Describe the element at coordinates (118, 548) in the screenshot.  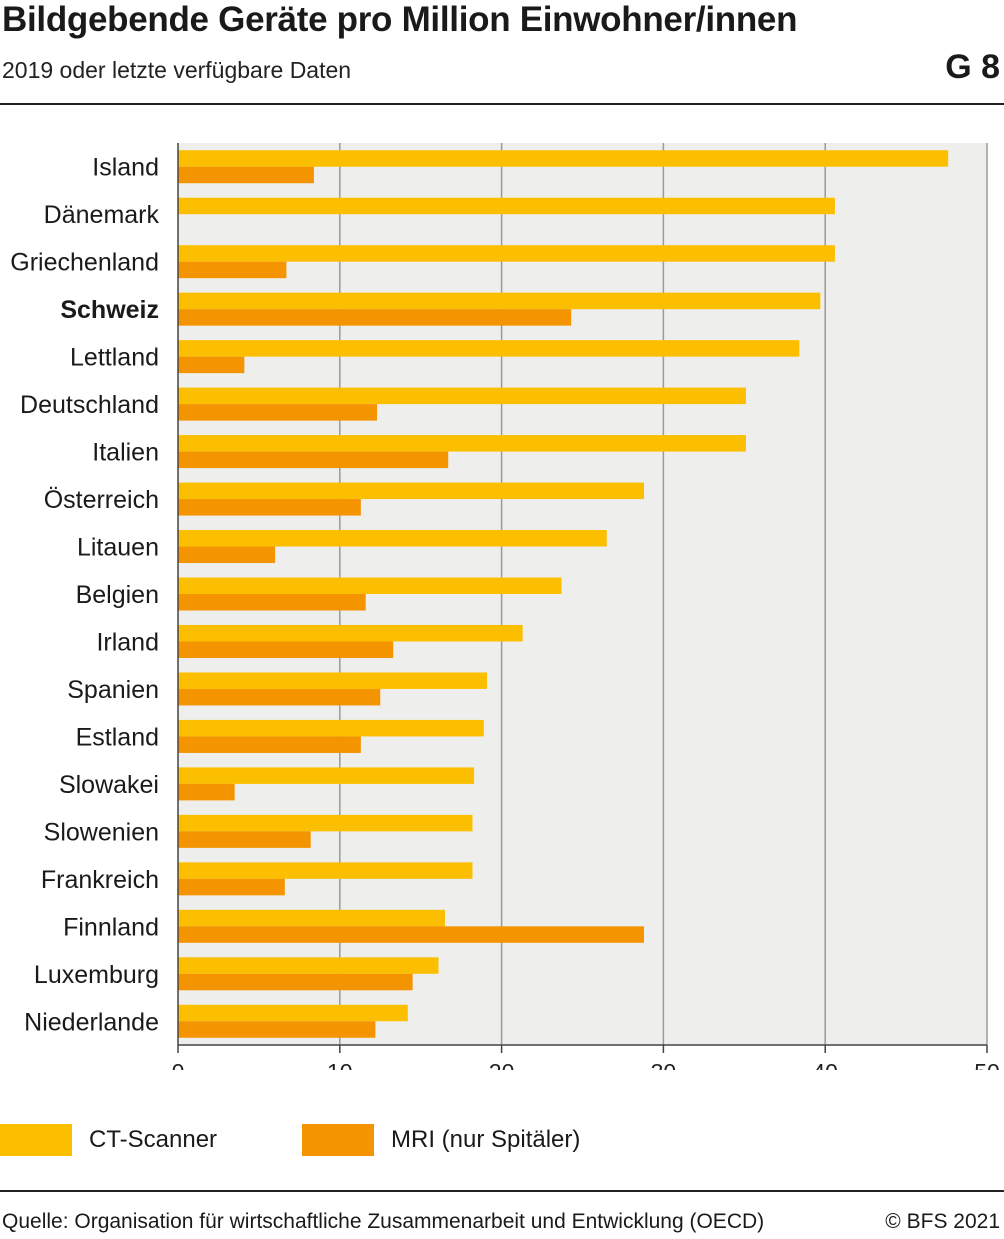
I see `category-label: Litauen` at that location.